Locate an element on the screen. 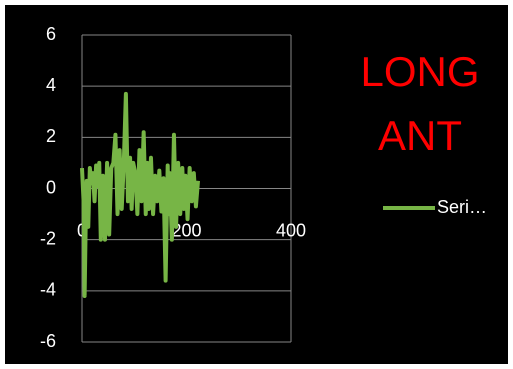  y-tick-label: 6 is located at coordinates (51, 34).